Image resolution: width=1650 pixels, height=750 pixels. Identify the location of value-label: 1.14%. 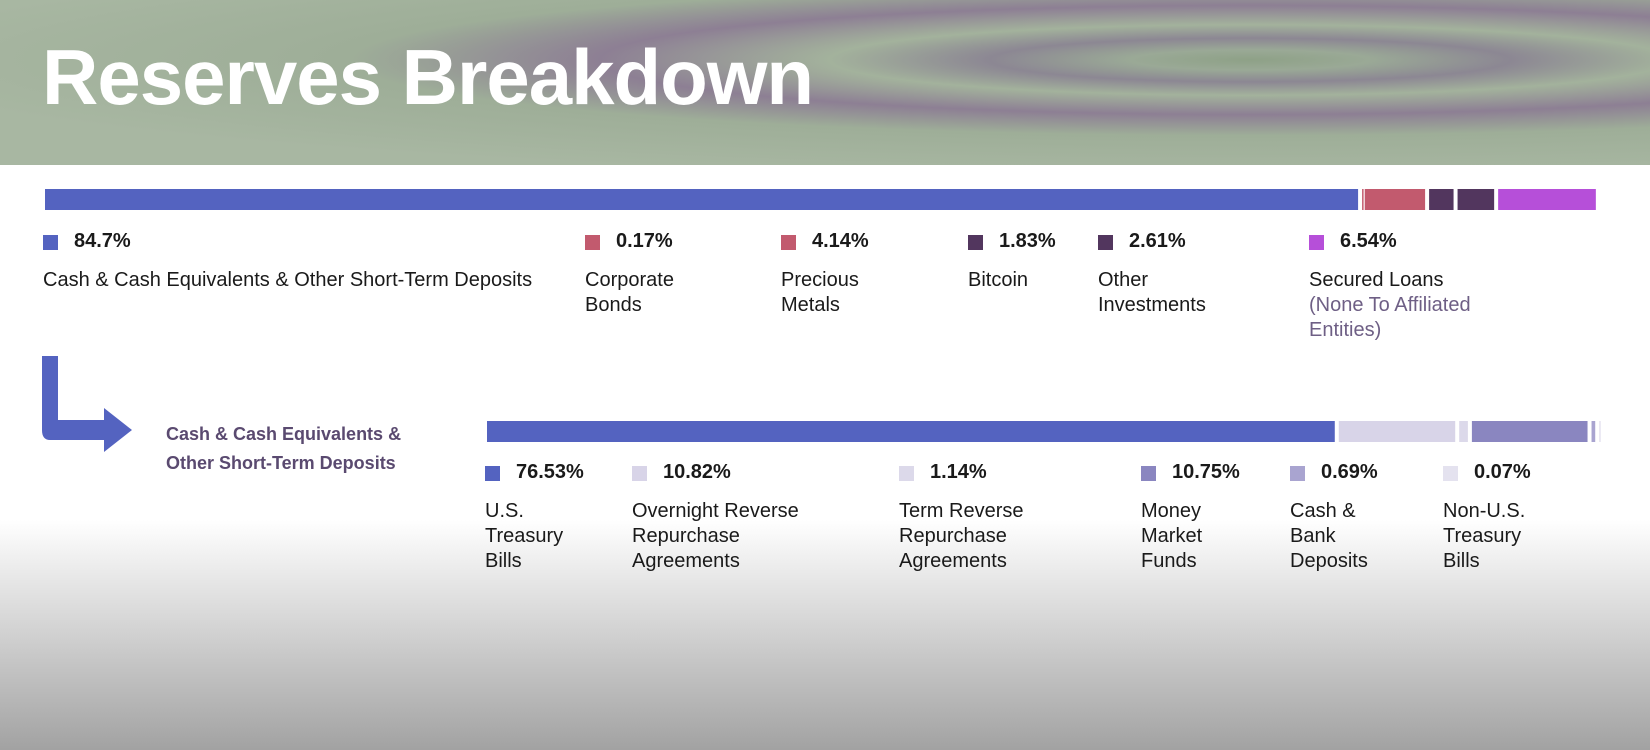
(958, 472).